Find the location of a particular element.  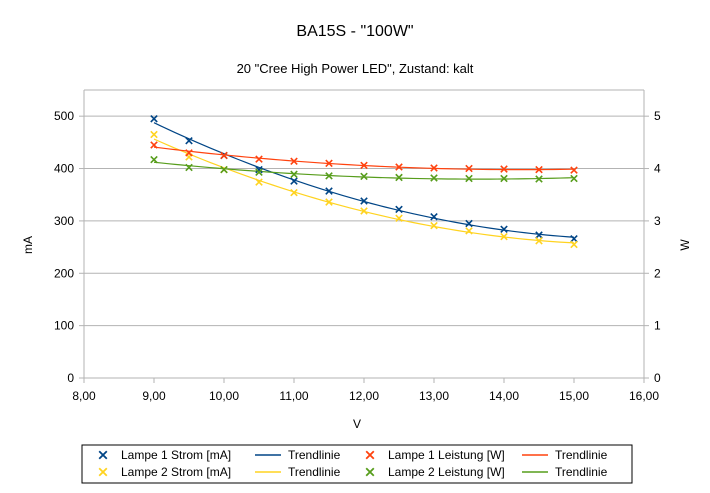

trendlines is located at coordinates (364, 183).